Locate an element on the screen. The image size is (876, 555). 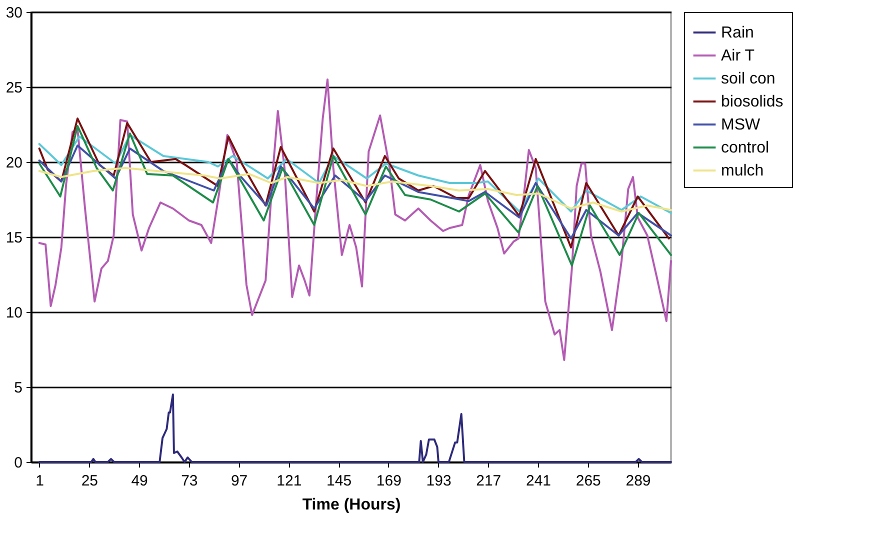
legend-label: Rain is located at coordinates (737, 33).